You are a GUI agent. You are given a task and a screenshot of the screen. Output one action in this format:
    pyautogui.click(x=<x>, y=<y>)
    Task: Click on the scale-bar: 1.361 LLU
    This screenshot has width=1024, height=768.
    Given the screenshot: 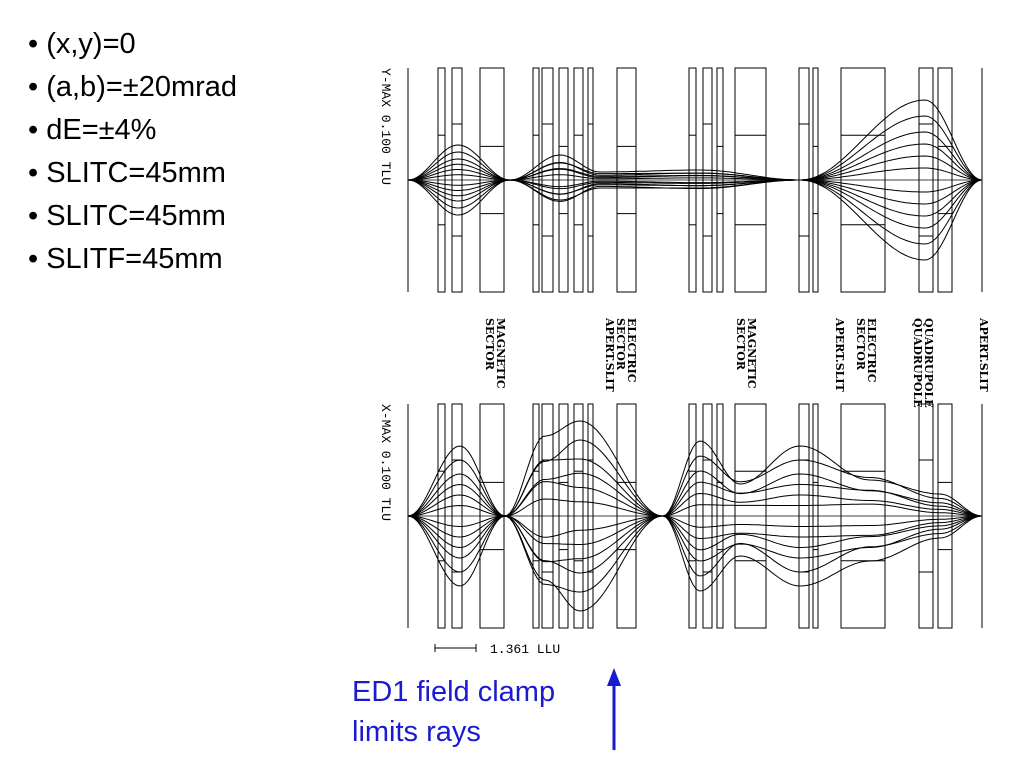 What is the action you would take?
    pyautogui.click(x=497, y=649)
    